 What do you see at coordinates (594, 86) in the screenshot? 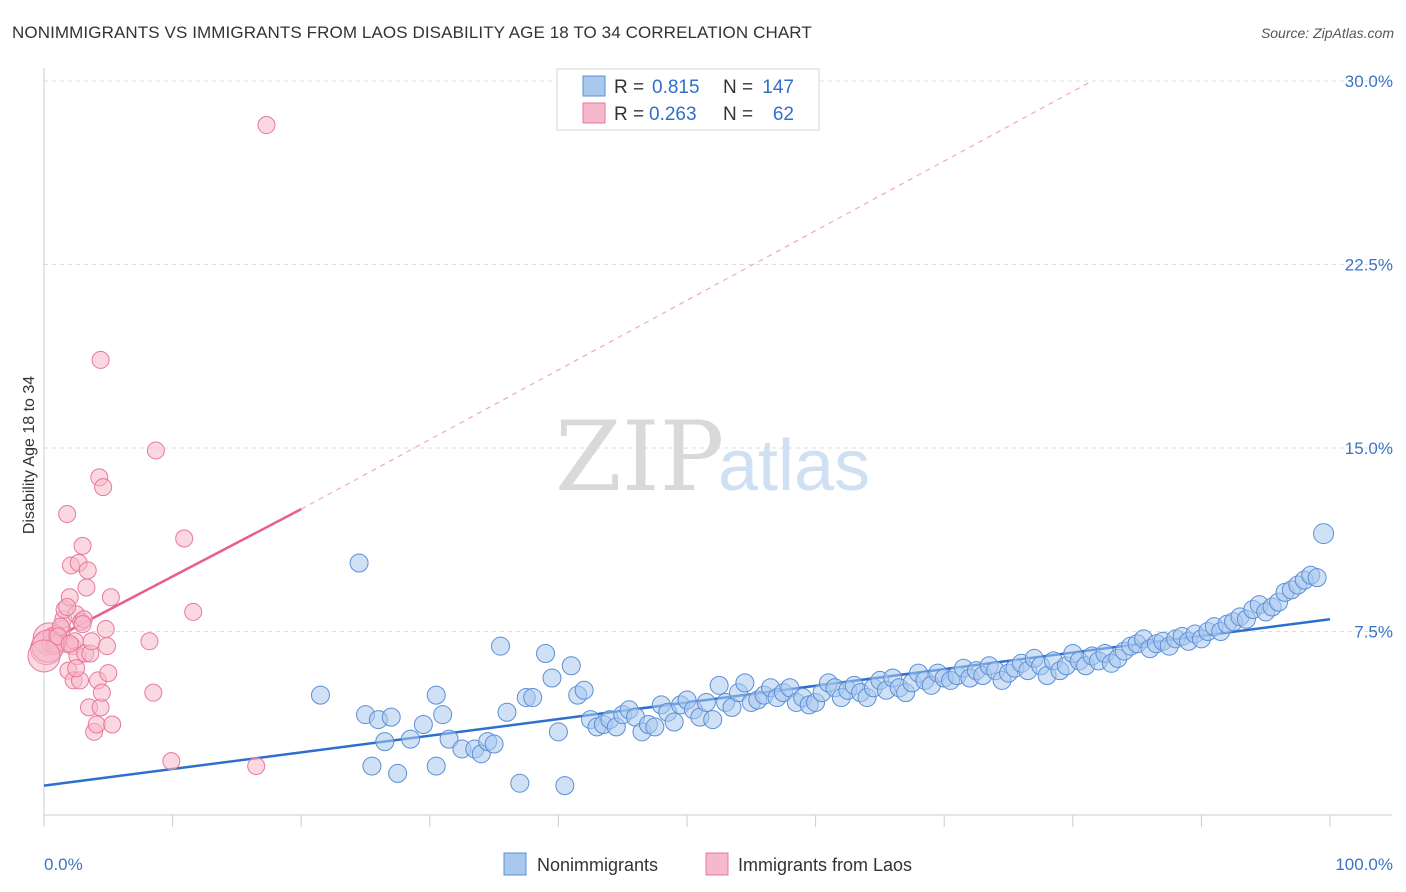
I see `legend-swatch-blue` at bounding box center [594, 86].